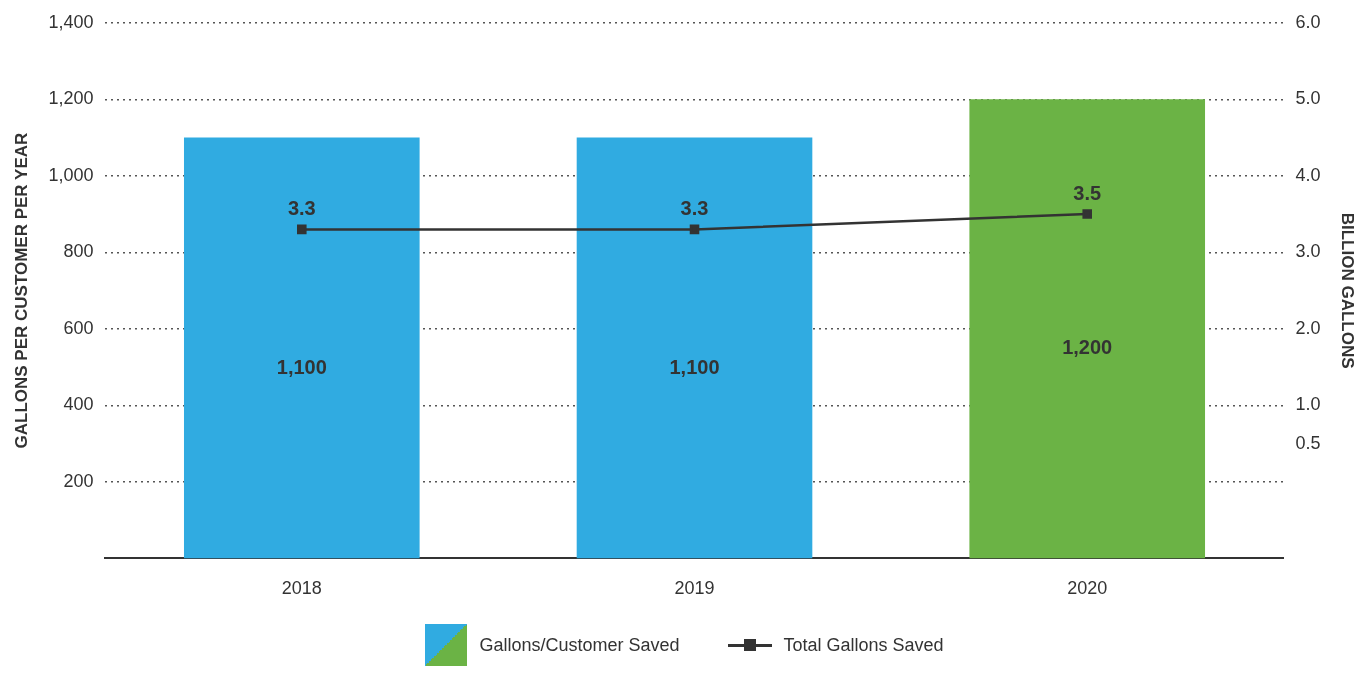 This screenshot has height=677, width=1369. I want to click on y2-axis-title: BILLION GALLONS, so click(1348, 290).